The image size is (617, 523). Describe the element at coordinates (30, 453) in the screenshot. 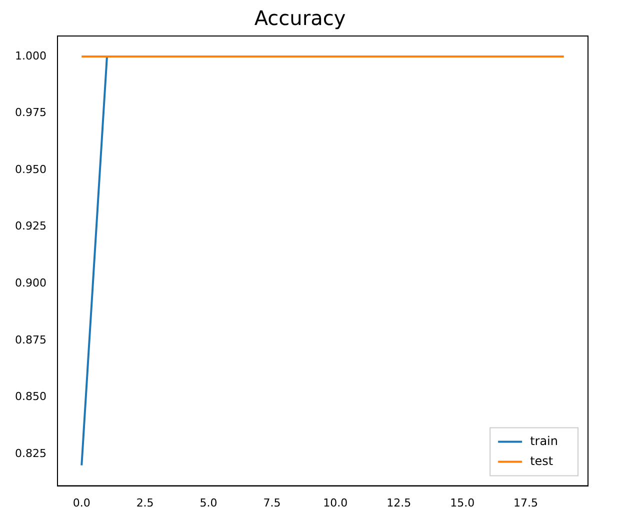

I see `y-tick-label: 0.825` at that location.